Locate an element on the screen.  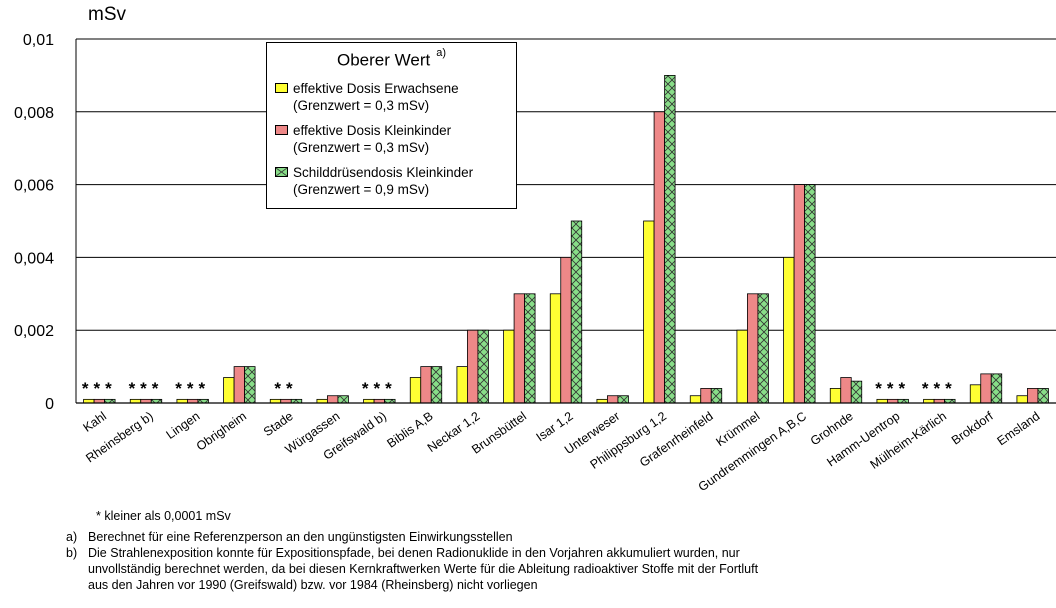
y-tick-label: 0,008 is located at coordinates (34, 113).